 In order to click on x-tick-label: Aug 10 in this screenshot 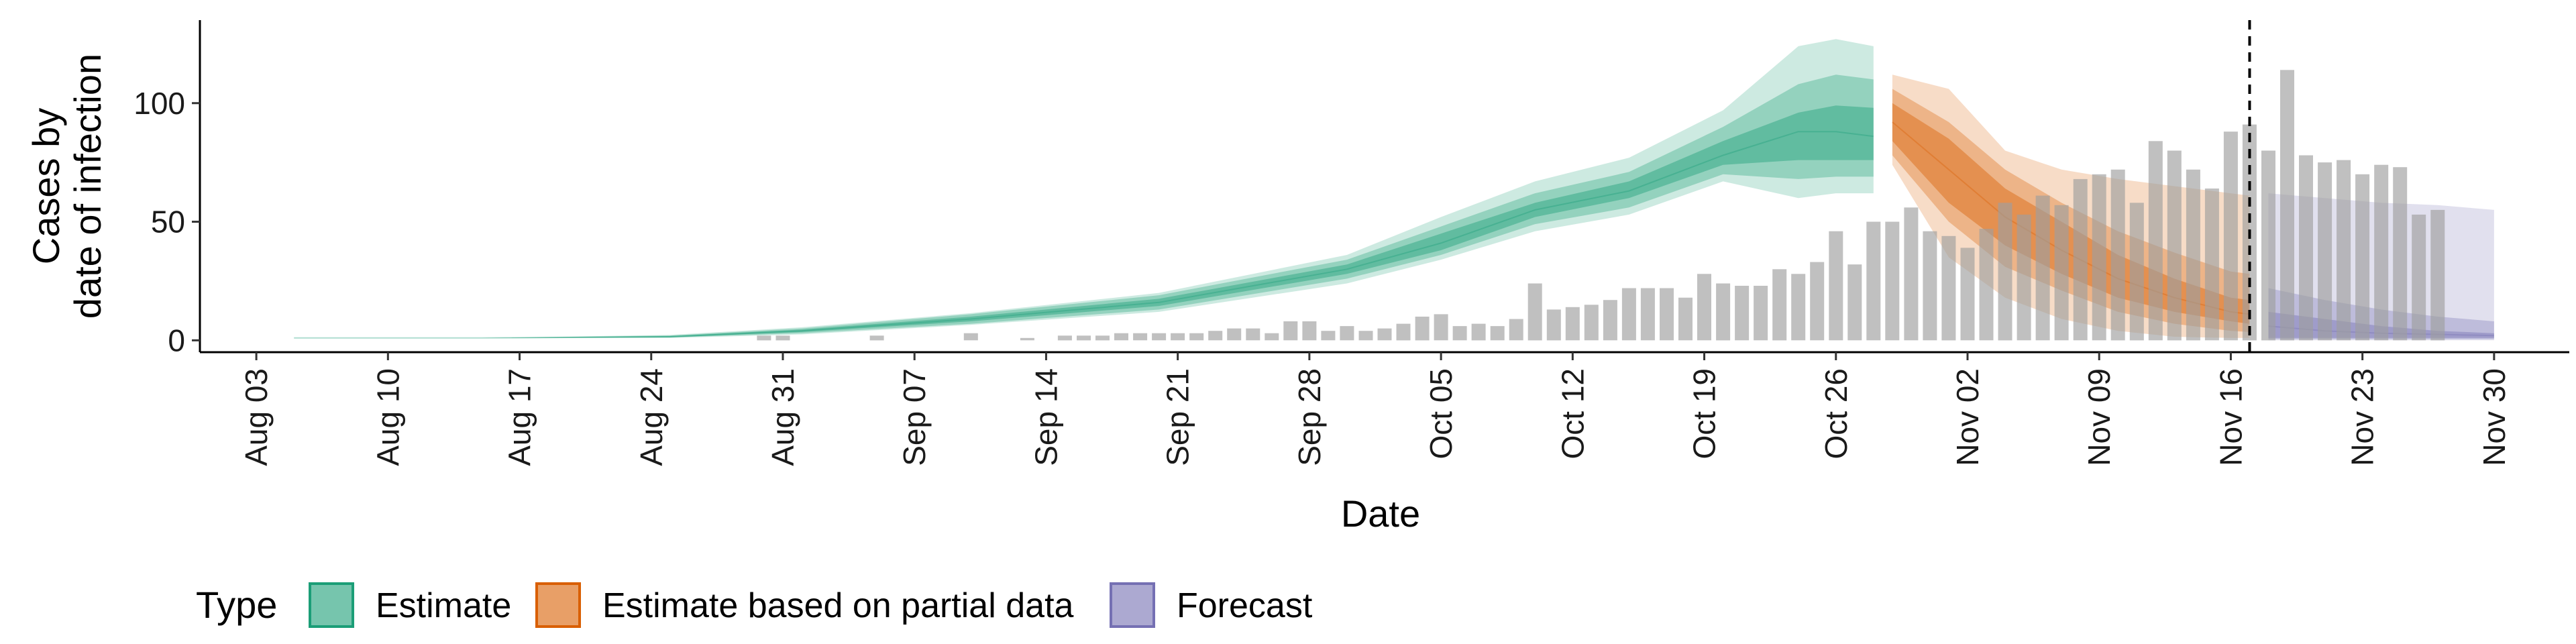, I will do `click(387, 417)`.